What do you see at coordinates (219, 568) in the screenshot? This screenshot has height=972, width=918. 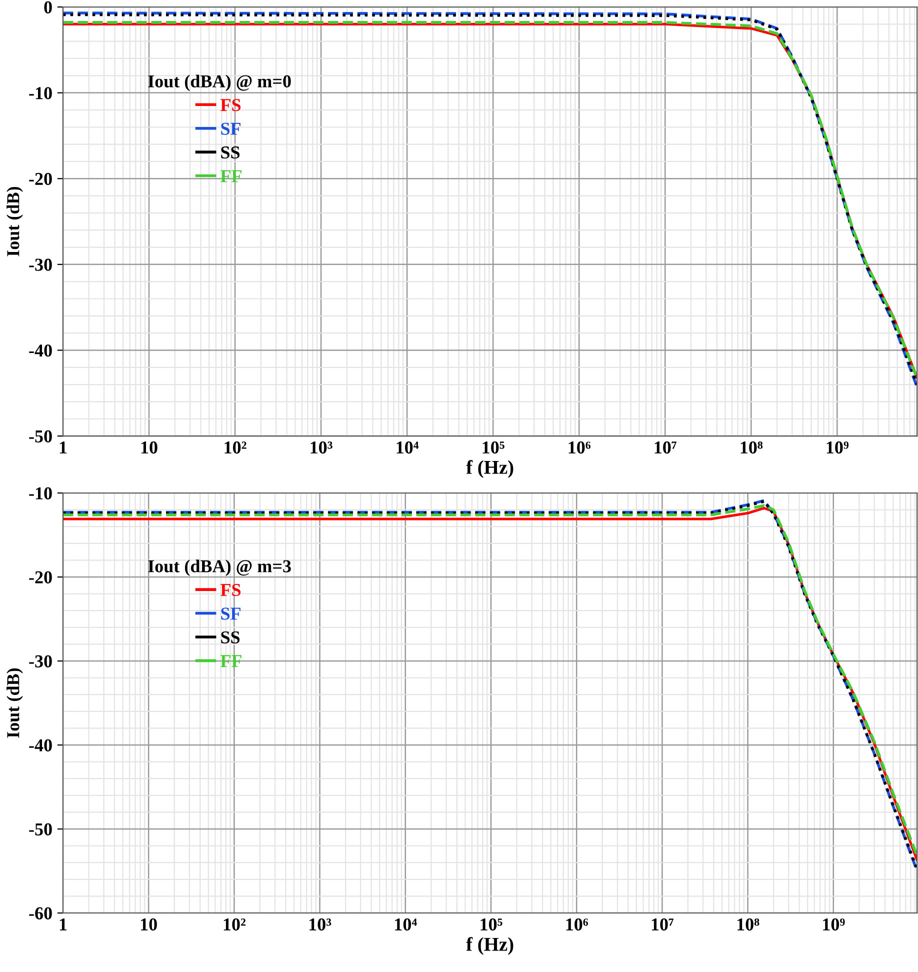 I see `legend-title: Iout (dBA) @ m=3` at bounding box center [219, 568].